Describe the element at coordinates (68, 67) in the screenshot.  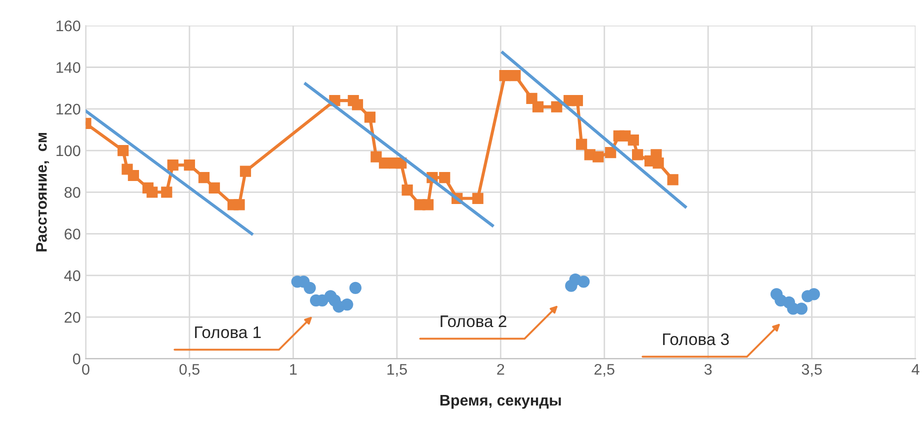
I see `y-tick-label: 140` at that location.